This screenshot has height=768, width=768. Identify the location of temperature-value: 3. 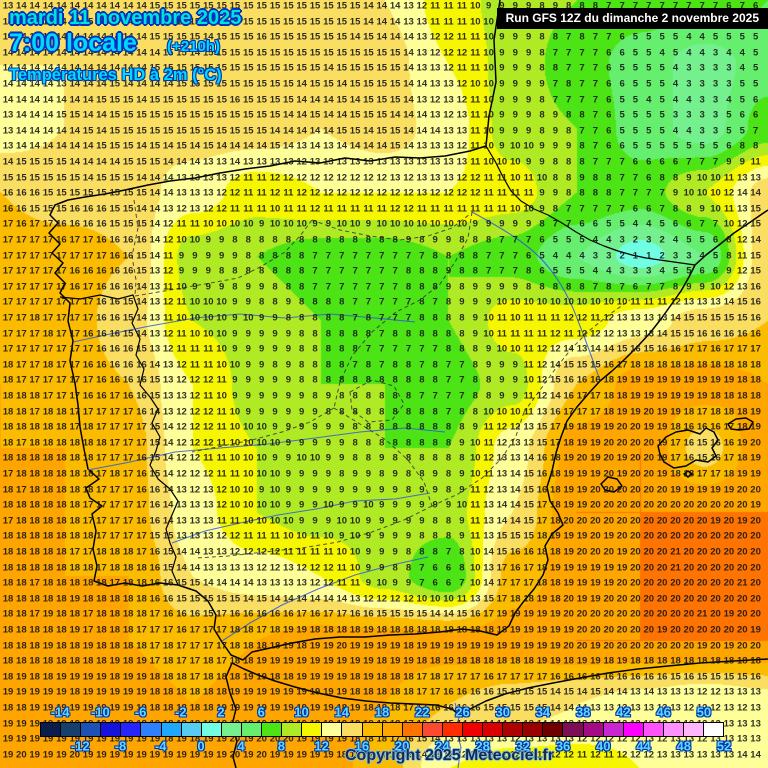
(715, 100).